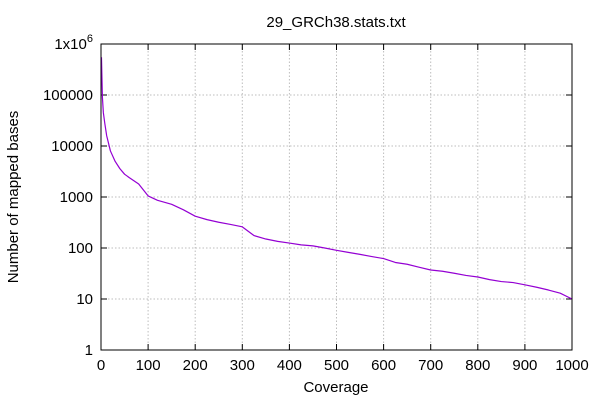  I want to click on chart-title: 29_GRCh38.stats.txt, so click(336, 22).